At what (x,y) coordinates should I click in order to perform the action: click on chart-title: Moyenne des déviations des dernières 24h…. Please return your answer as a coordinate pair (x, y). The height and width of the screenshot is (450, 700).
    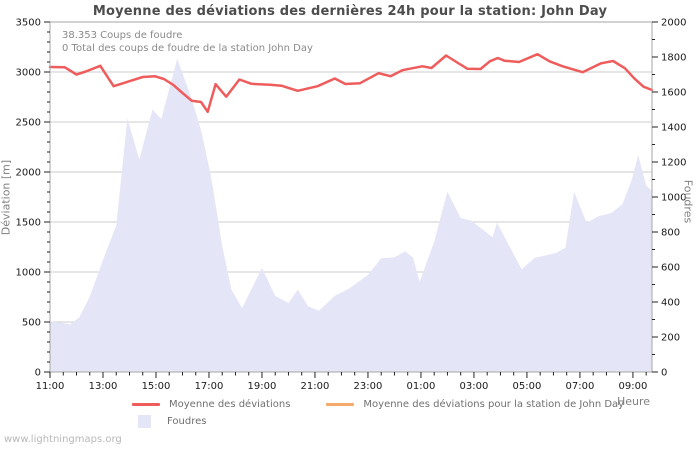
    Looking at the image, I should click on (350, 11).